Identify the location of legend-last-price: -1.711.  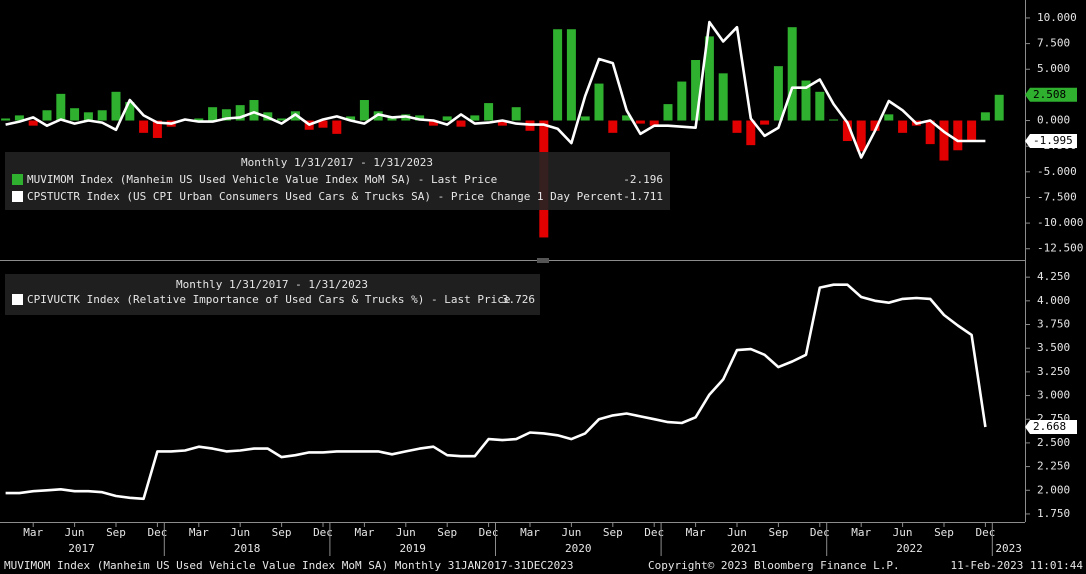
(643, 196).